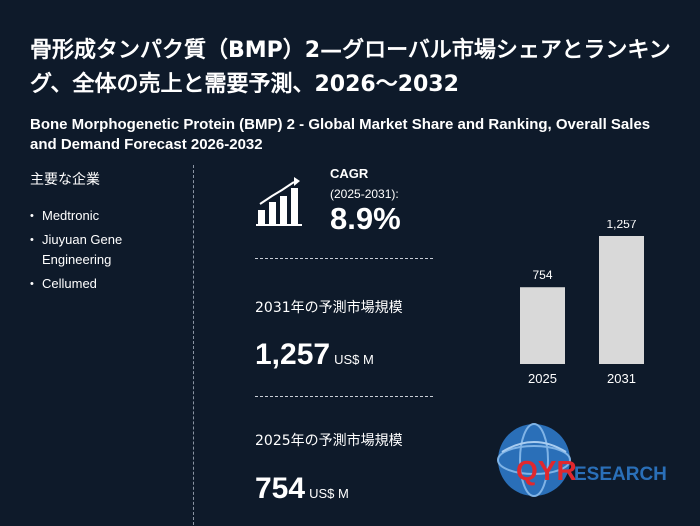 The width and height of the screenshot is (700, 526). I want to click on market-size-bar-chart: 754 2025 1,257 2031, so click(582, 303).